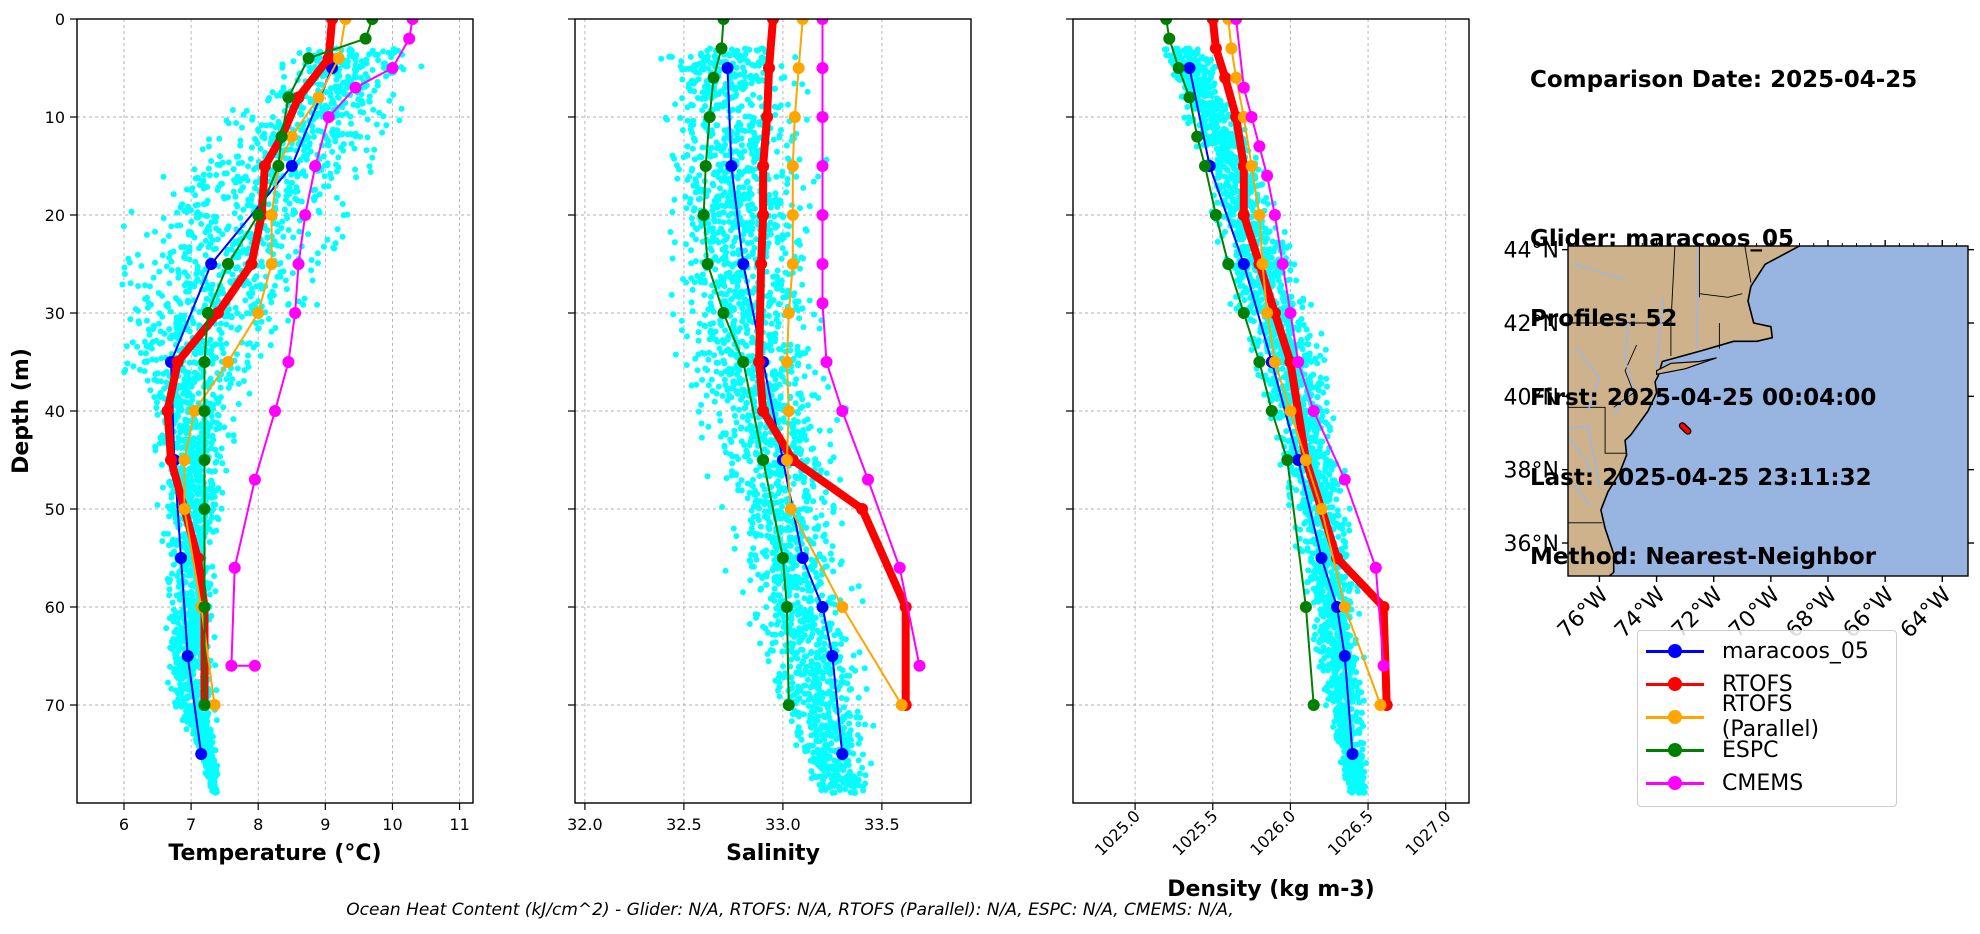 The image size is (1980, 934). Describe the element at coordinates (871, 342) in the screenshot. I see `series-line` at that location.